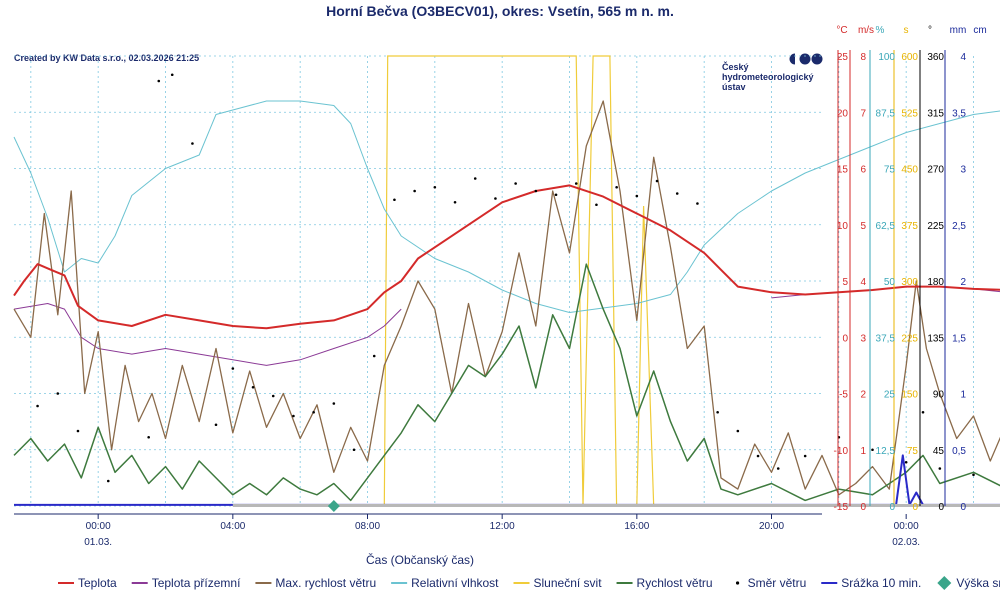  What do you see at coordinates (333, 506) in the screenshot?
I see `snow-depth-marker` at bounding box center [333, 506].